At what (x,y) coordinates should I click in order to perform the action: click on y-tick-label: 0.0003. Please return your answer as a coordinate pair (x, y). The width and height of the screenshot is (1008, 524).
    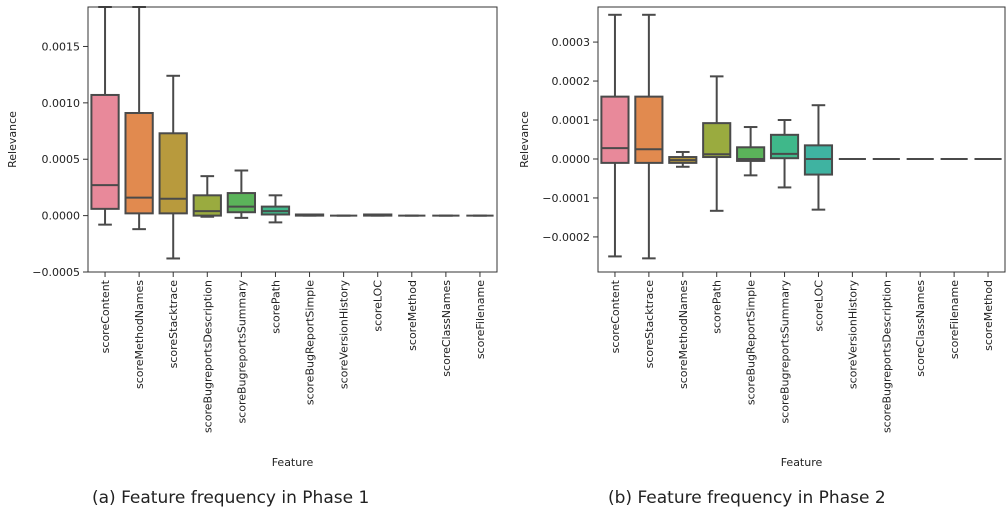
    Looking at the image, I should click on (571, 42).